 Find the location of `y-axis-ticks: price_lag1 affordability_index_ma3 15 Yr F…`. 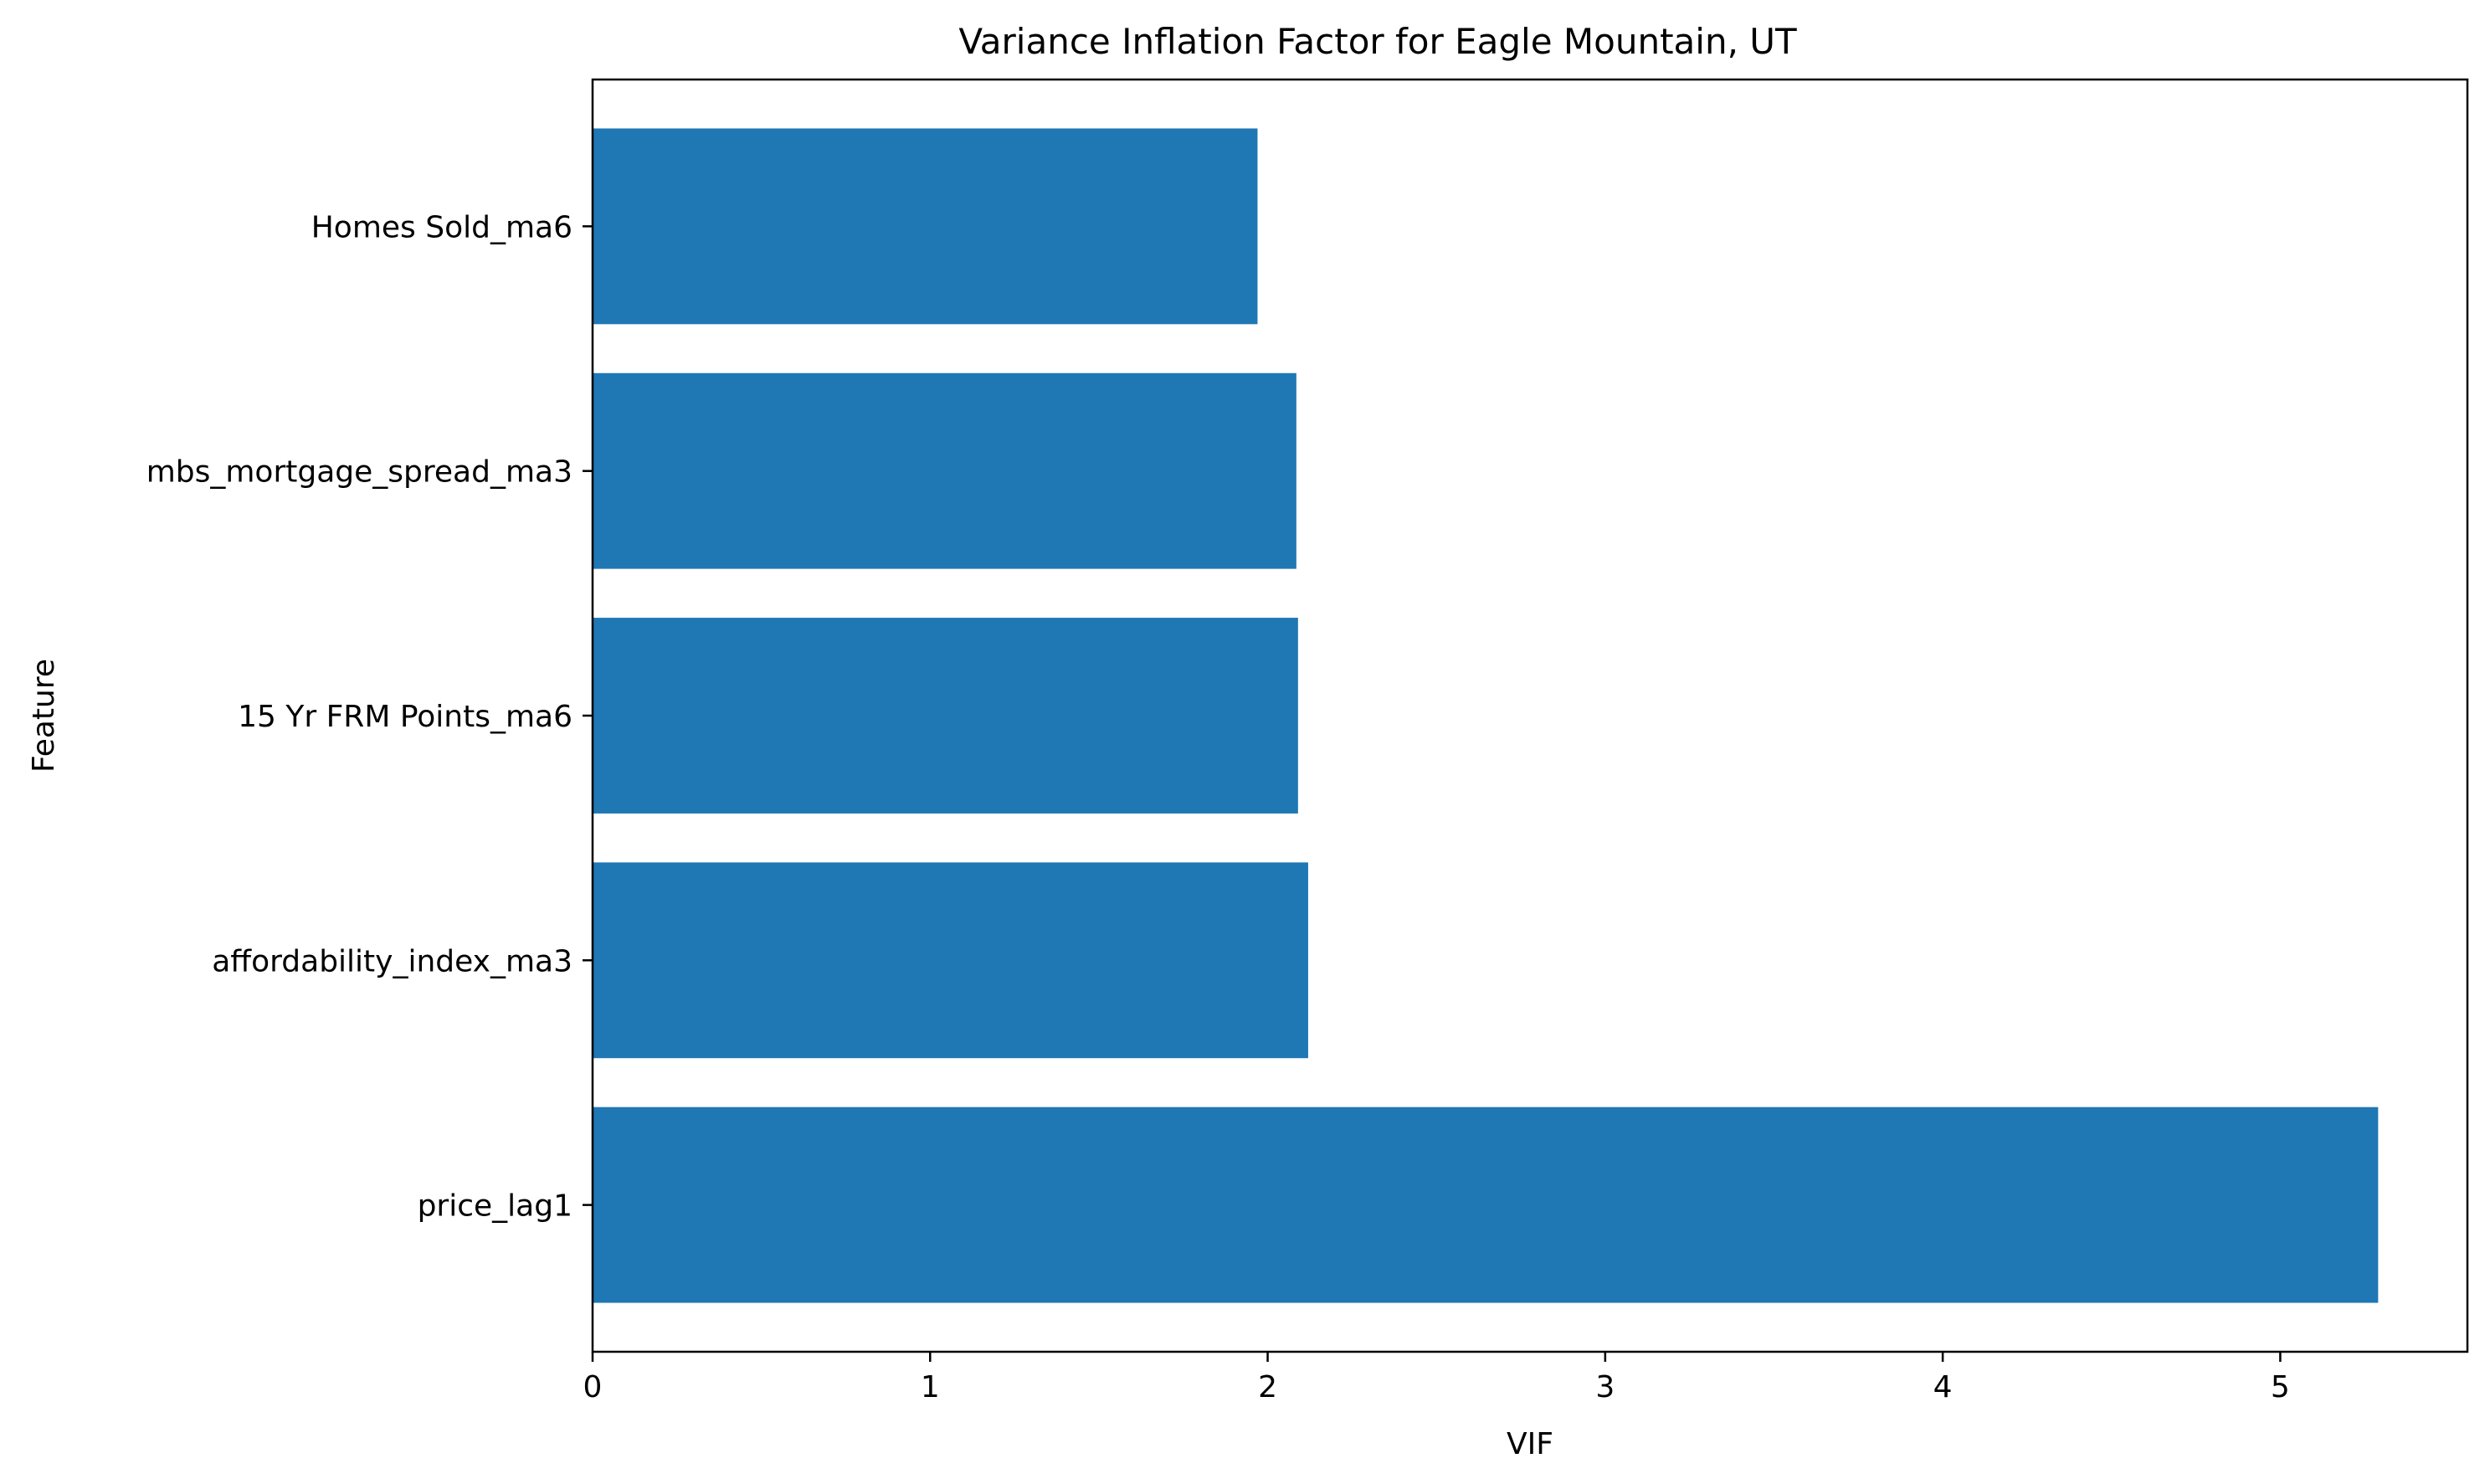

y-axis-ticks: price_lag1 affordability_index_ma3 15 Yr F… is located at coordinates (369, 717).